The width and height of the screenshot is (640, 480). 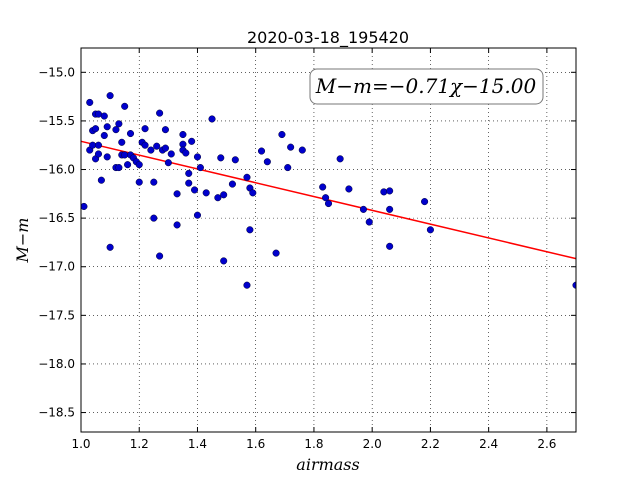 What do you see at coordinates (56, 218) in the screenshot?
I see `y-tick-label: −16.5` at bounding box center [56, 218].